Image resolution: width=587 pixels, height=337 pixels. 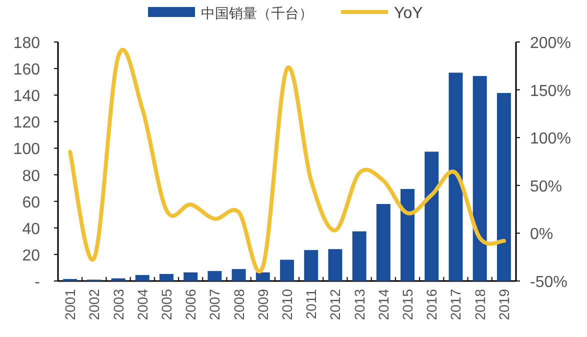 I want to click on x-tick-label: 2009, so click(x=262, y=304).